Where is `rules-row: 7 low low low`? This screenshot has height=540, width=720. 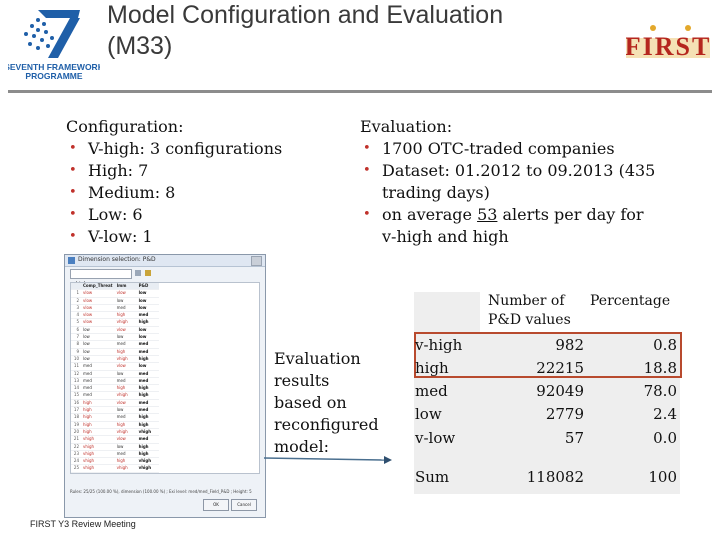 rules-row: 7 low low low is located at coordinates (115, 337).